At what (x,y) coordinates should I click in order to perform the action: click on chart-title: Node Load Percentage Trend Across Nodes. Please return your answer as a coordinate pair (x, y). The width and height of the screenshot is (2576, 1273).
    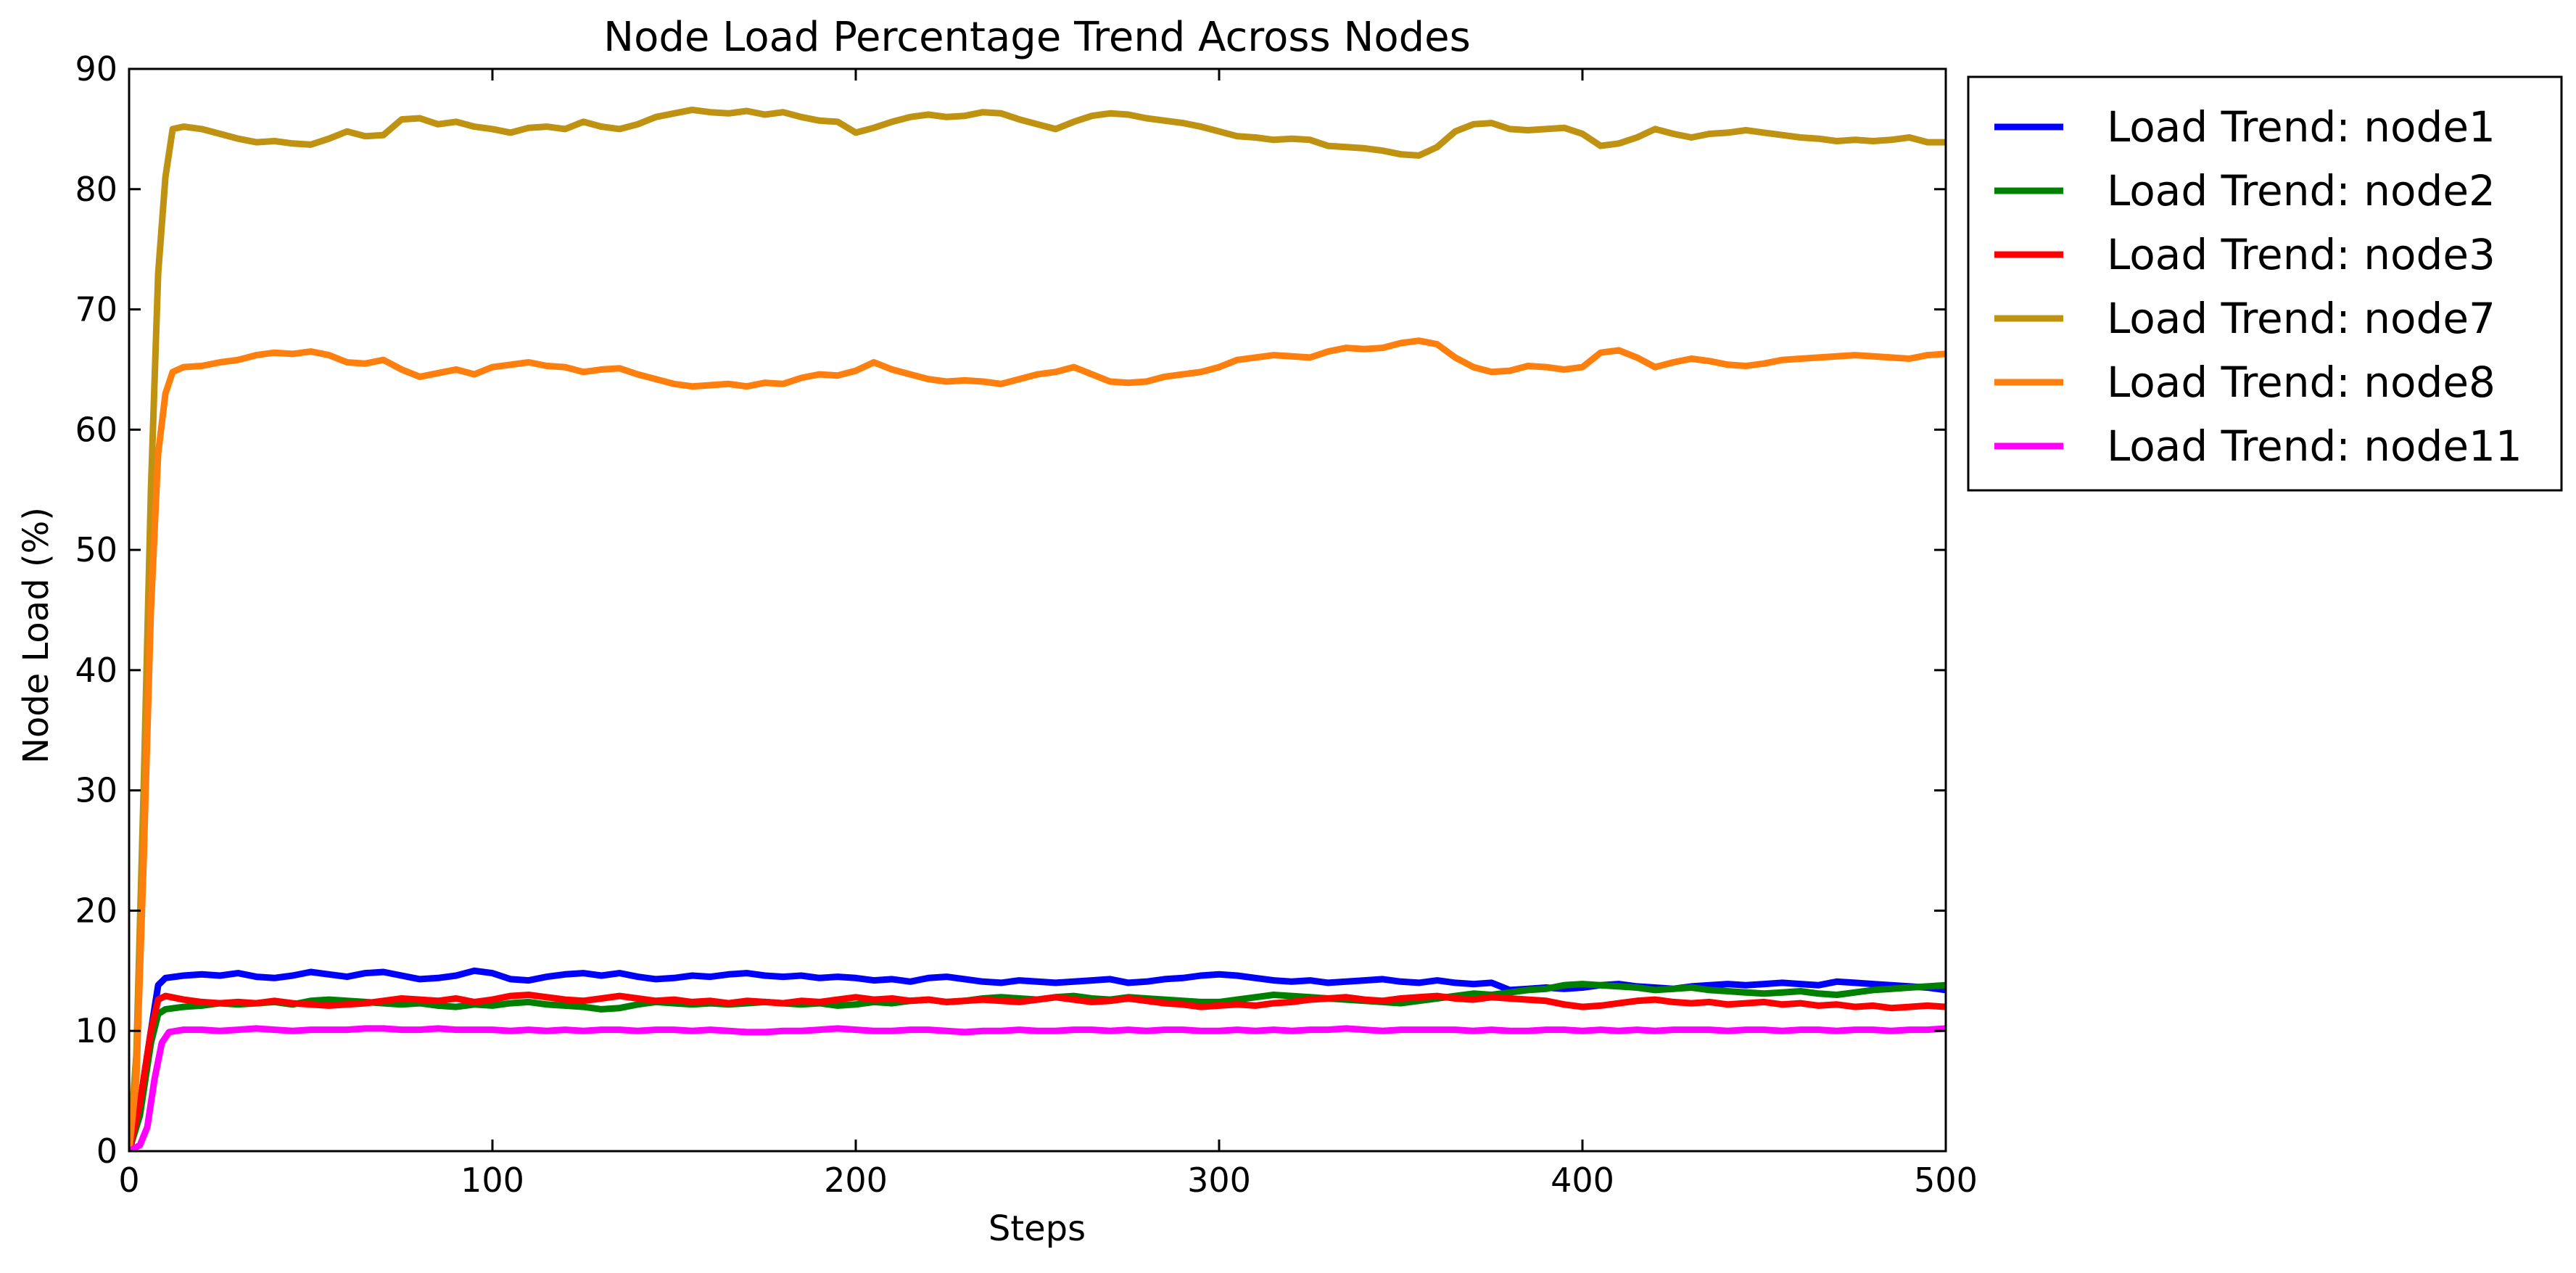
    Looking at the image, I should click on (1037, 37).